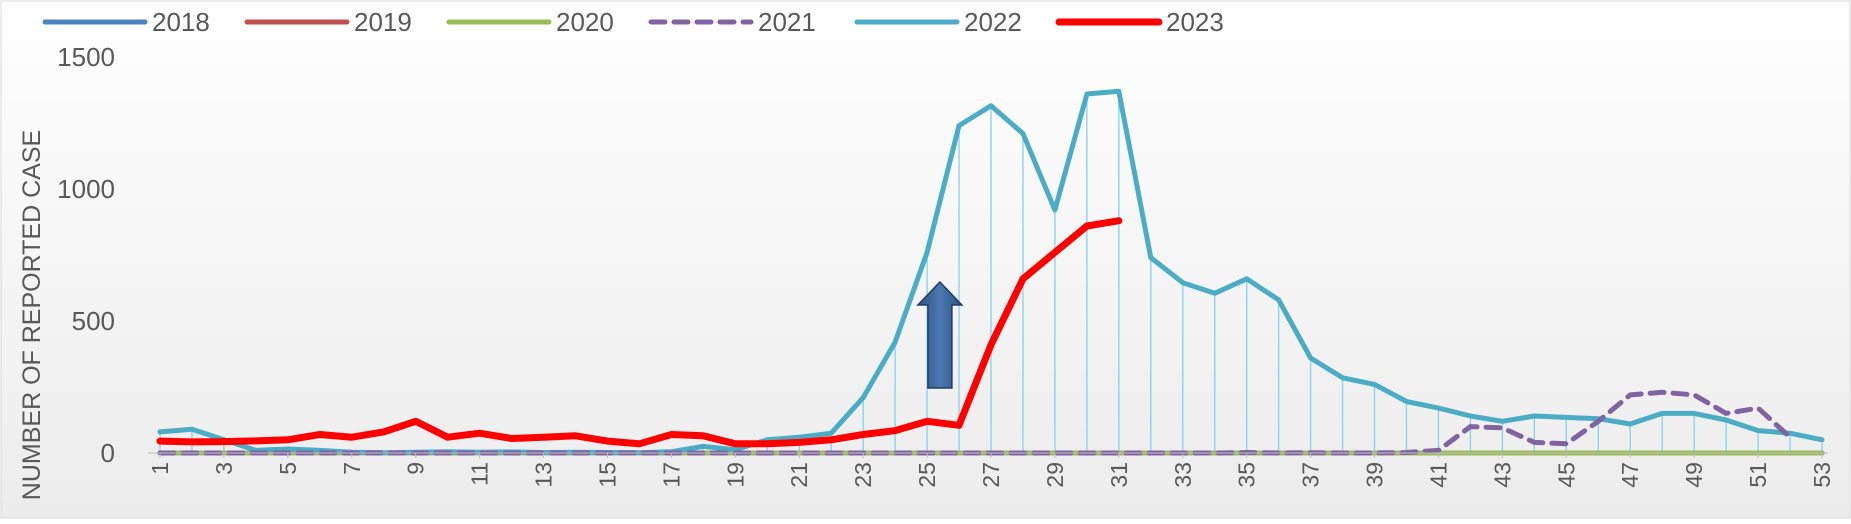  I want to click on x-tick-label: 9, so click(416, 468).